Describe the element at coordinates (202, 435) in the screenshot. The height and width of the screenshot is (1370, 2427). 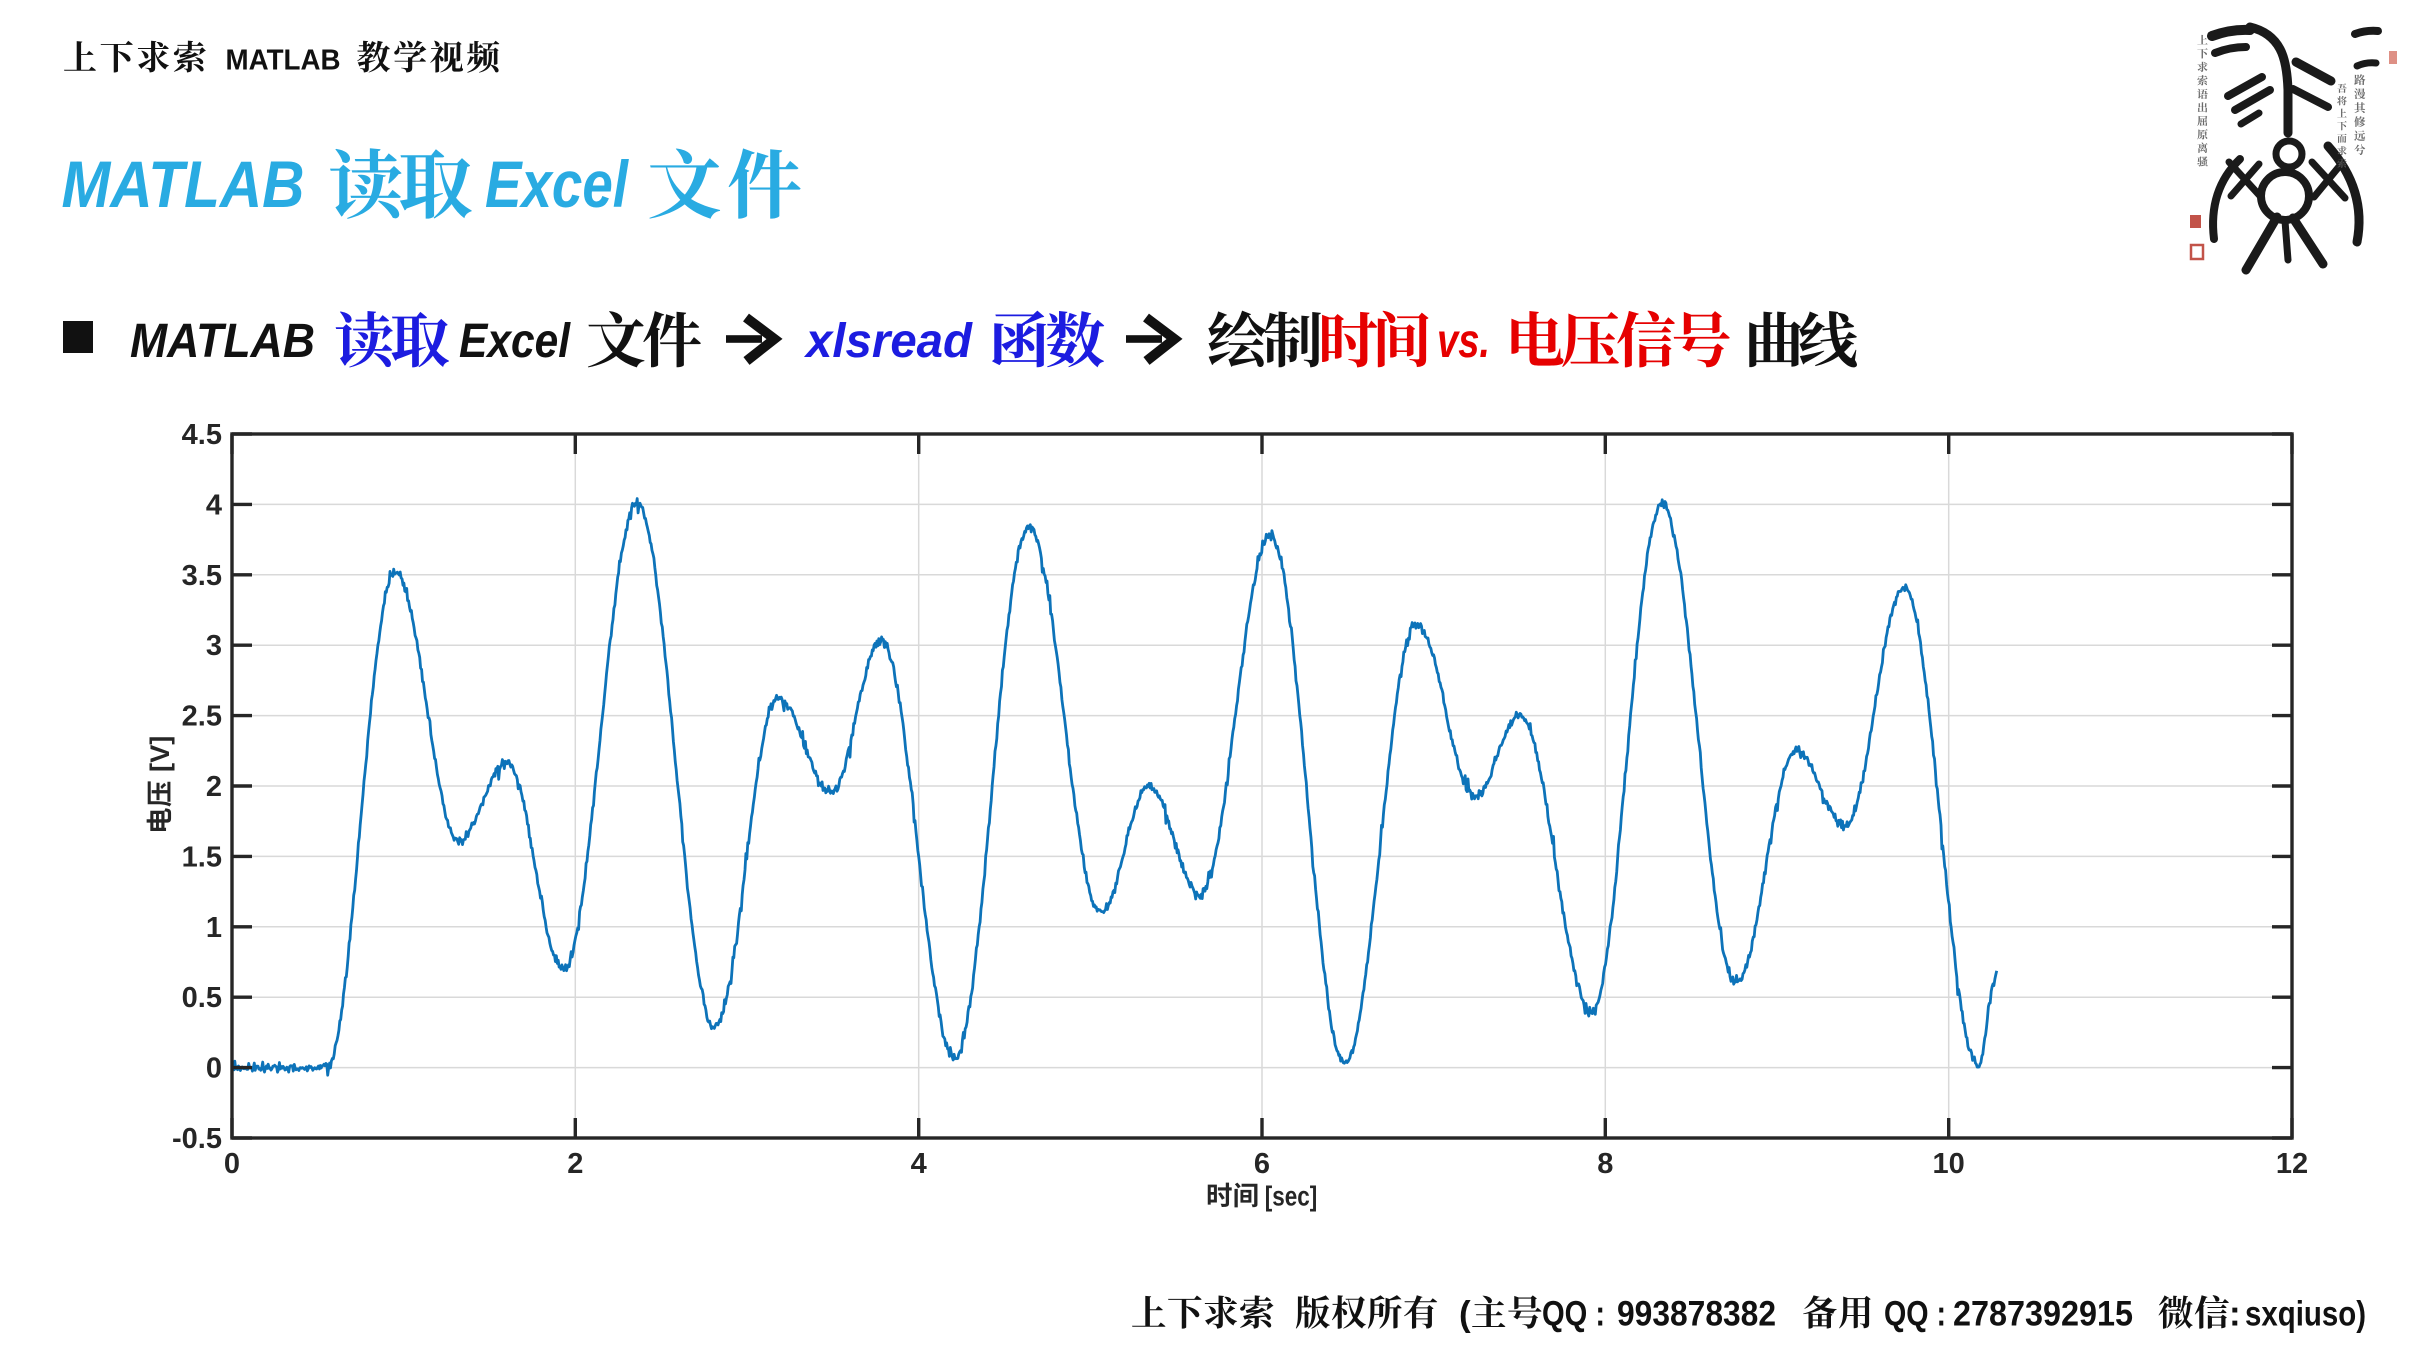
I see `svg-text: 4.5` at that location.